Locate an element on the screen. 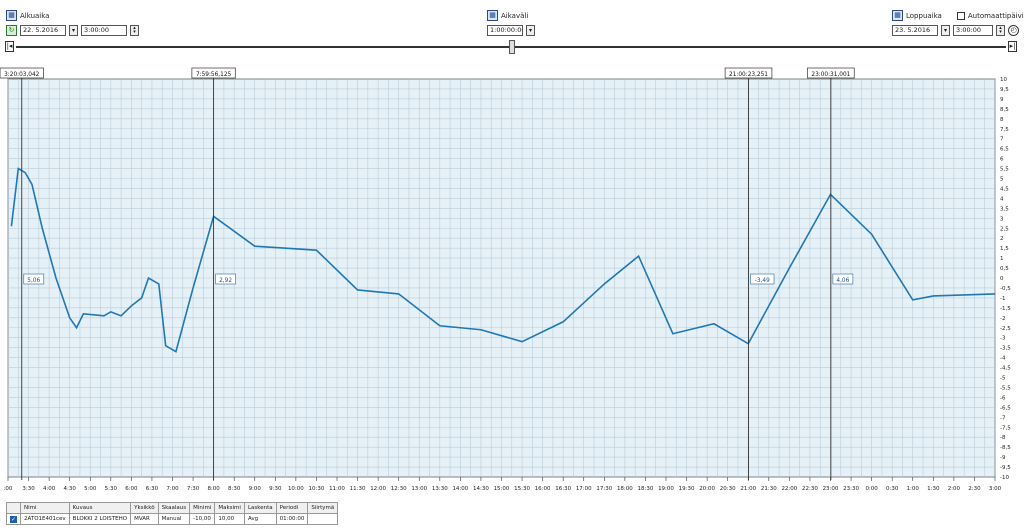  legend-header-cell: Maksimi is located at coordinates (229, 508).